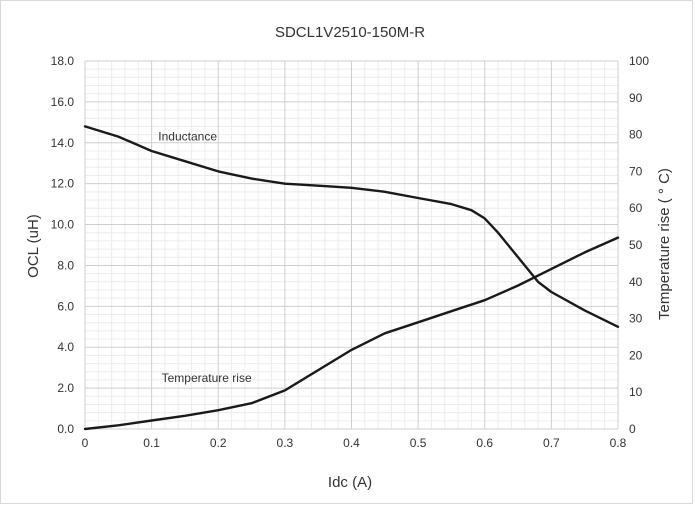  I want to click on y-tick-label: 8.0, so click(65, 265).